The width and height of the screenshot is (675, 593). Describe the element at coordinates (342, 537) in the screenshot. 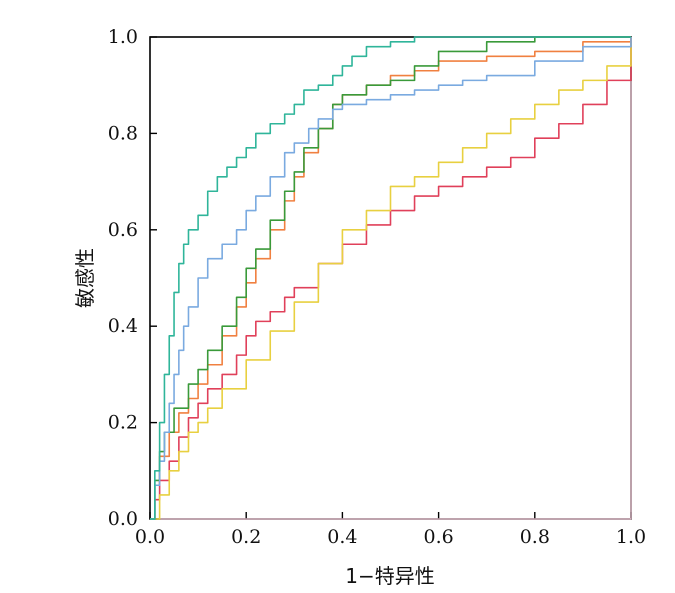

I see `x-tick-label: 0.4` at that location.